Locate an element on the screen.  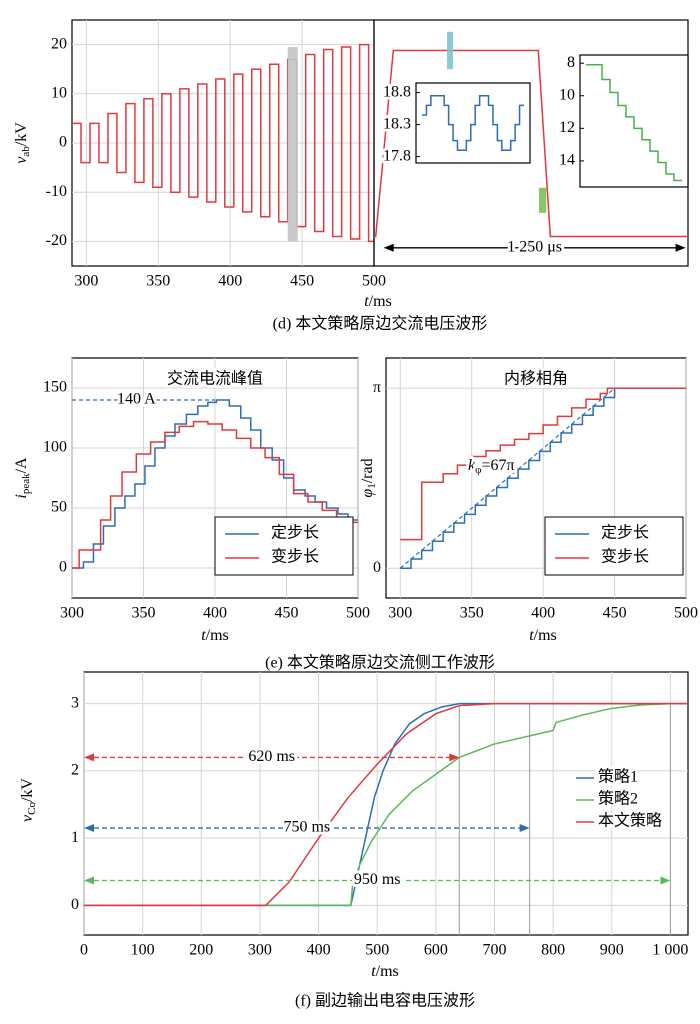
x-tick-label: 800 is located at coordinates (553, 950).